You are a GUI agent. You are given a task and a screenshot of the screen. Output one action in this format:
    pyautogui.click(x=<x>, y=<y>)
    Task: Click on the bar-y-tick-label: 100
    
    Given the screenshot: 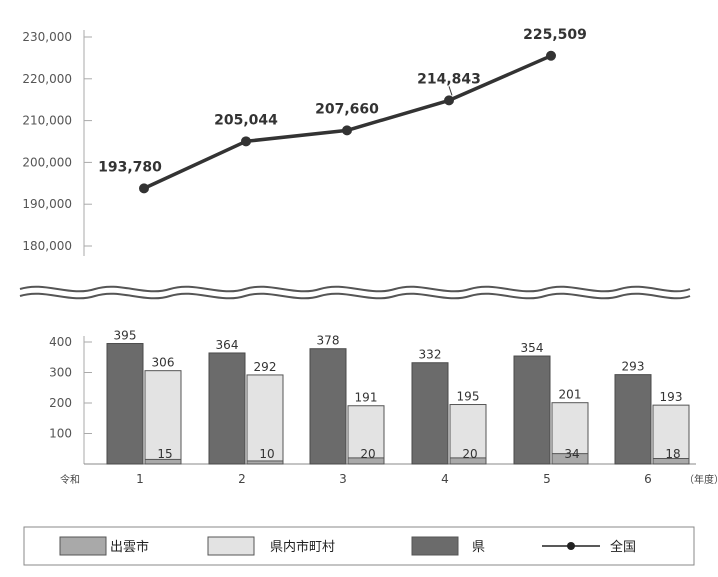 What is the action you would take?
    pyautogui.click(x=60, y=434)
    